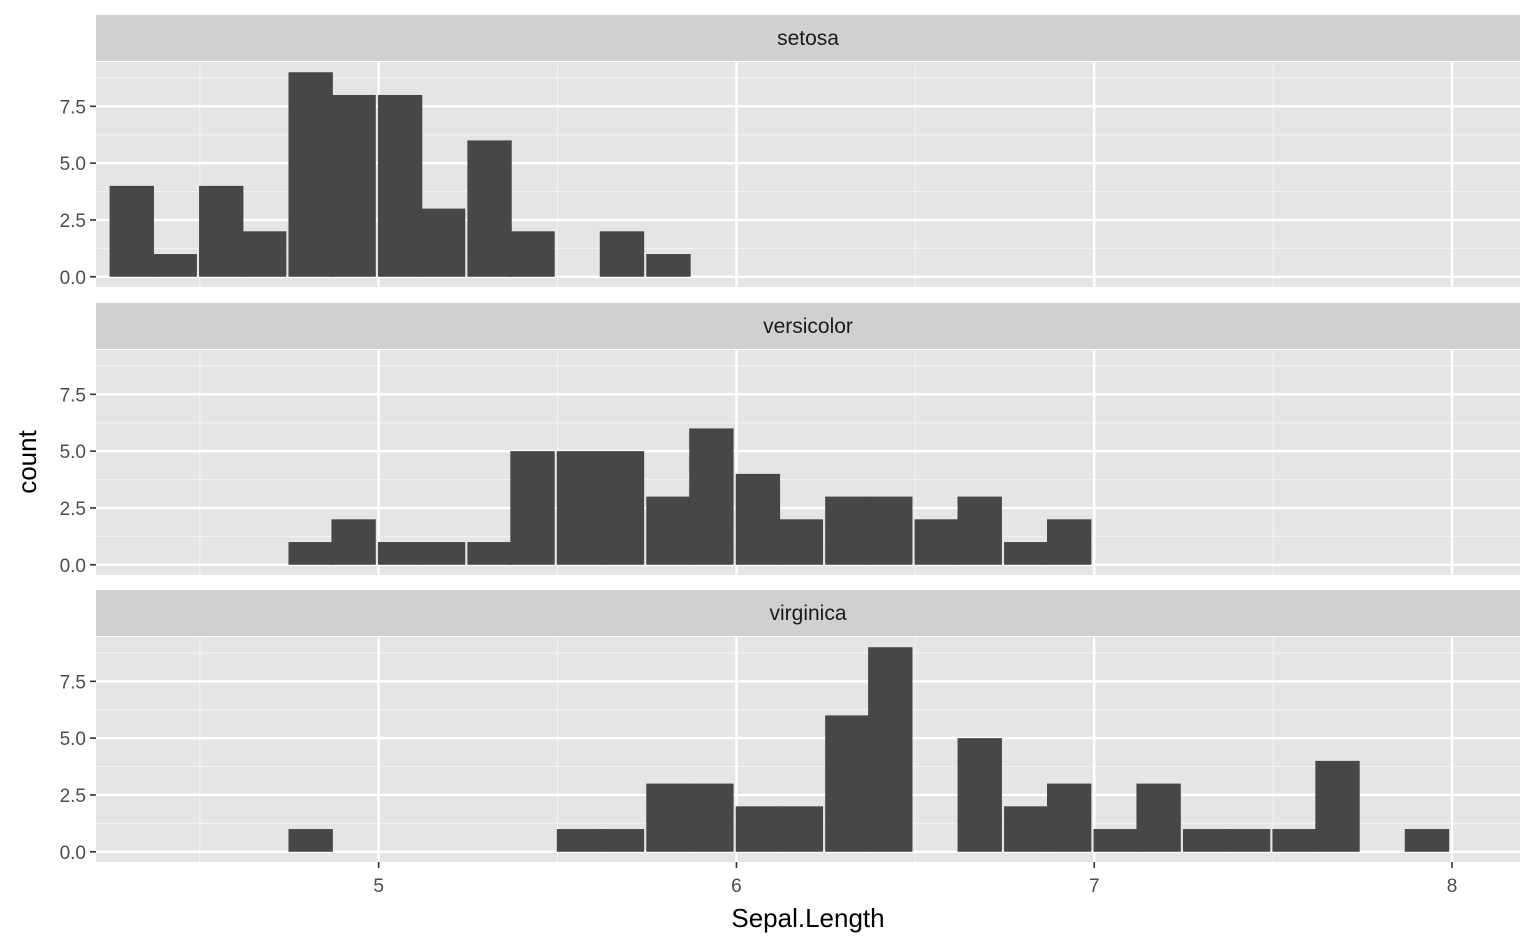 This screenshot has width=1536, height=949. Describe the element at coordinates (1452, 886) in the screenshot. I see `x-tick-label: 8` at that location.